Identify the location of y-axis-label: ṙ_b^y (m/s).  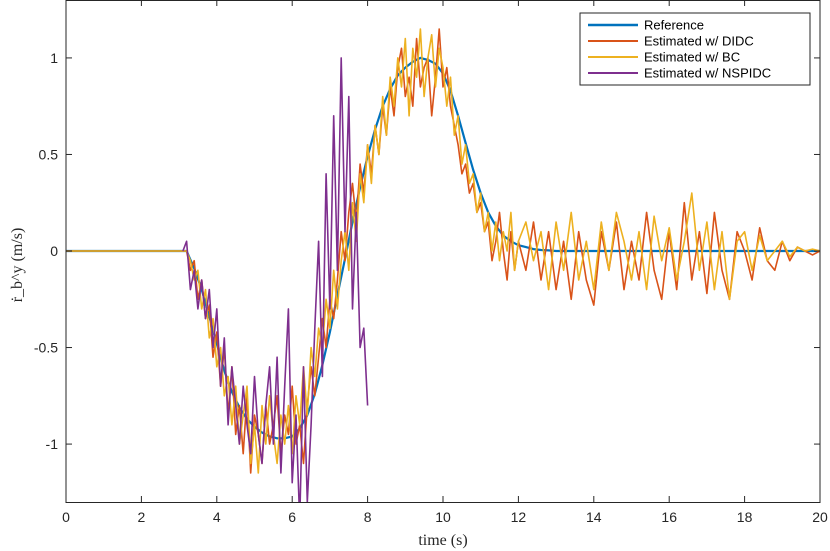
(17, 265).